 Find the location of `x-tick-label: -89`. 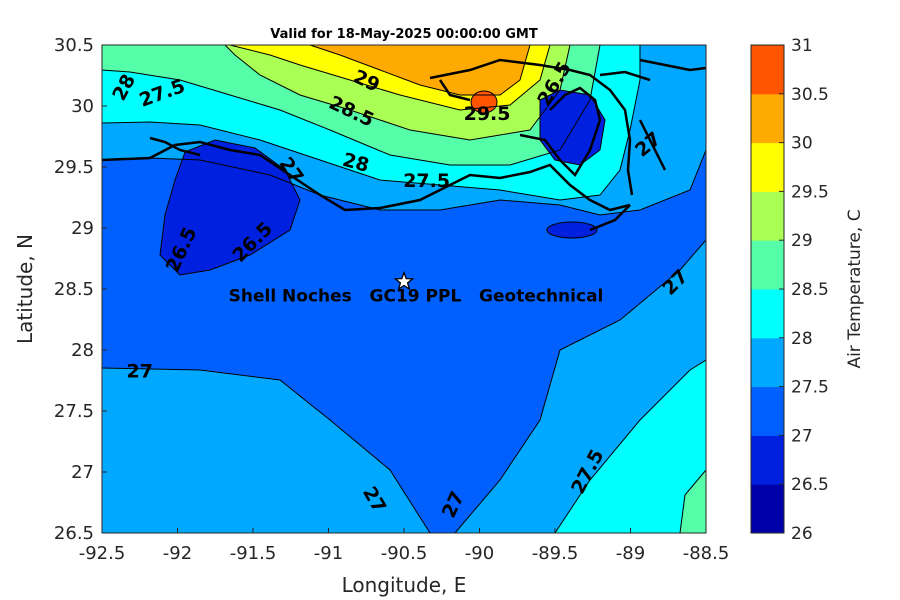

x-tick-label: -89 is located at coordinates (630, 553).